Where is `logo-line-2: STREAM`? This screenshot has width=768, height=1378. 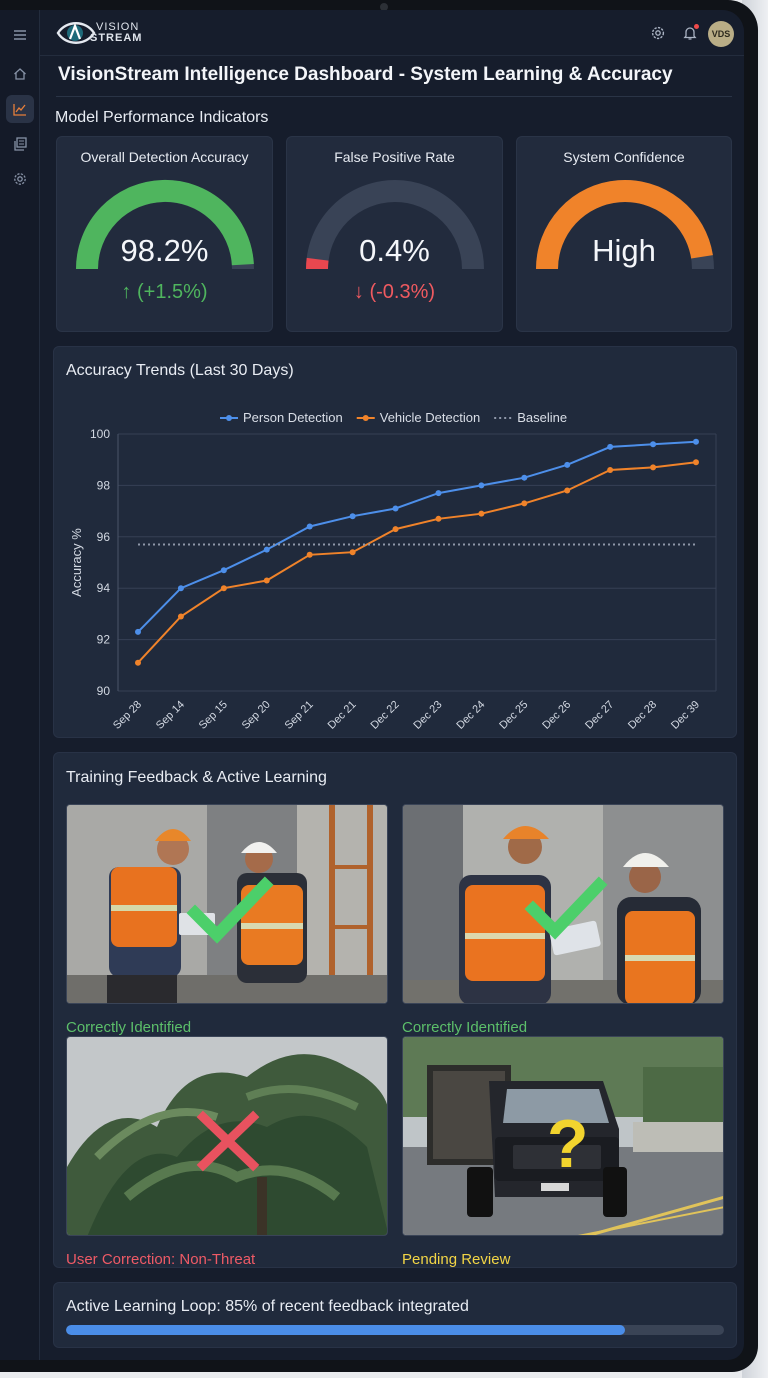
logo-line-2: STREAM is located at coordinates (116, 38).